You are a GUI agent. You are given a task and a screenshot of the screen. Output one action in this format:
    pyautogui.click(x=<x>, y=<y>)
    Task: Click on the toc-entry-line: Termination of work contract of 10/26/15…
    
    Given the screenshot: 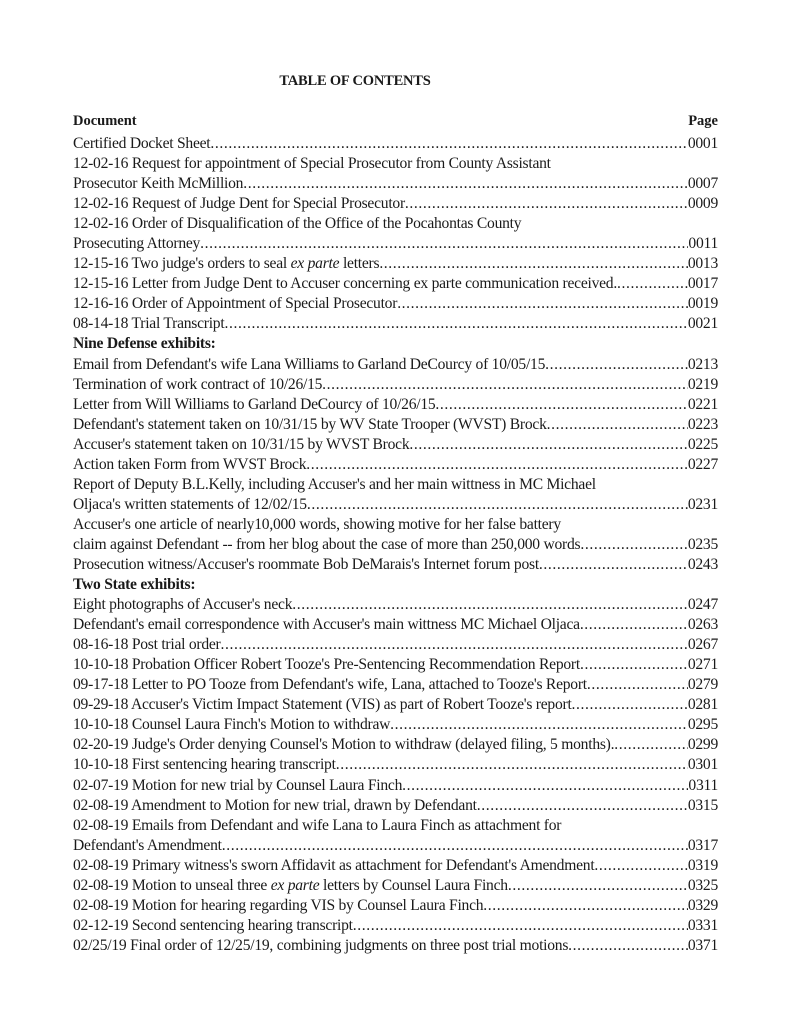 What is the action you would take?
    pyautogui.click(x=395, y=385)
    